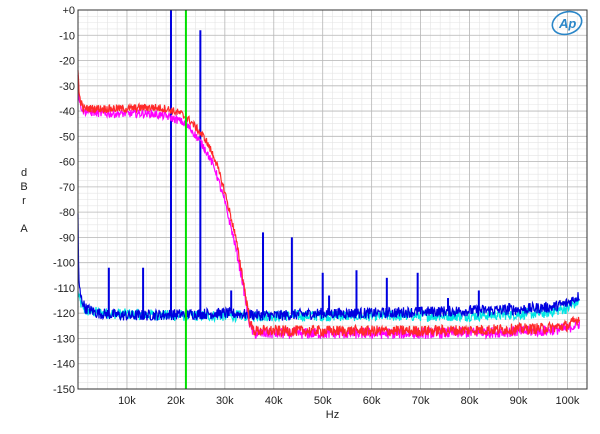 This screenshot has height=434, width=600. Describe the element at coordinates (64, 289) in the screenshot. I see `y-tick-label: -110` at that location.